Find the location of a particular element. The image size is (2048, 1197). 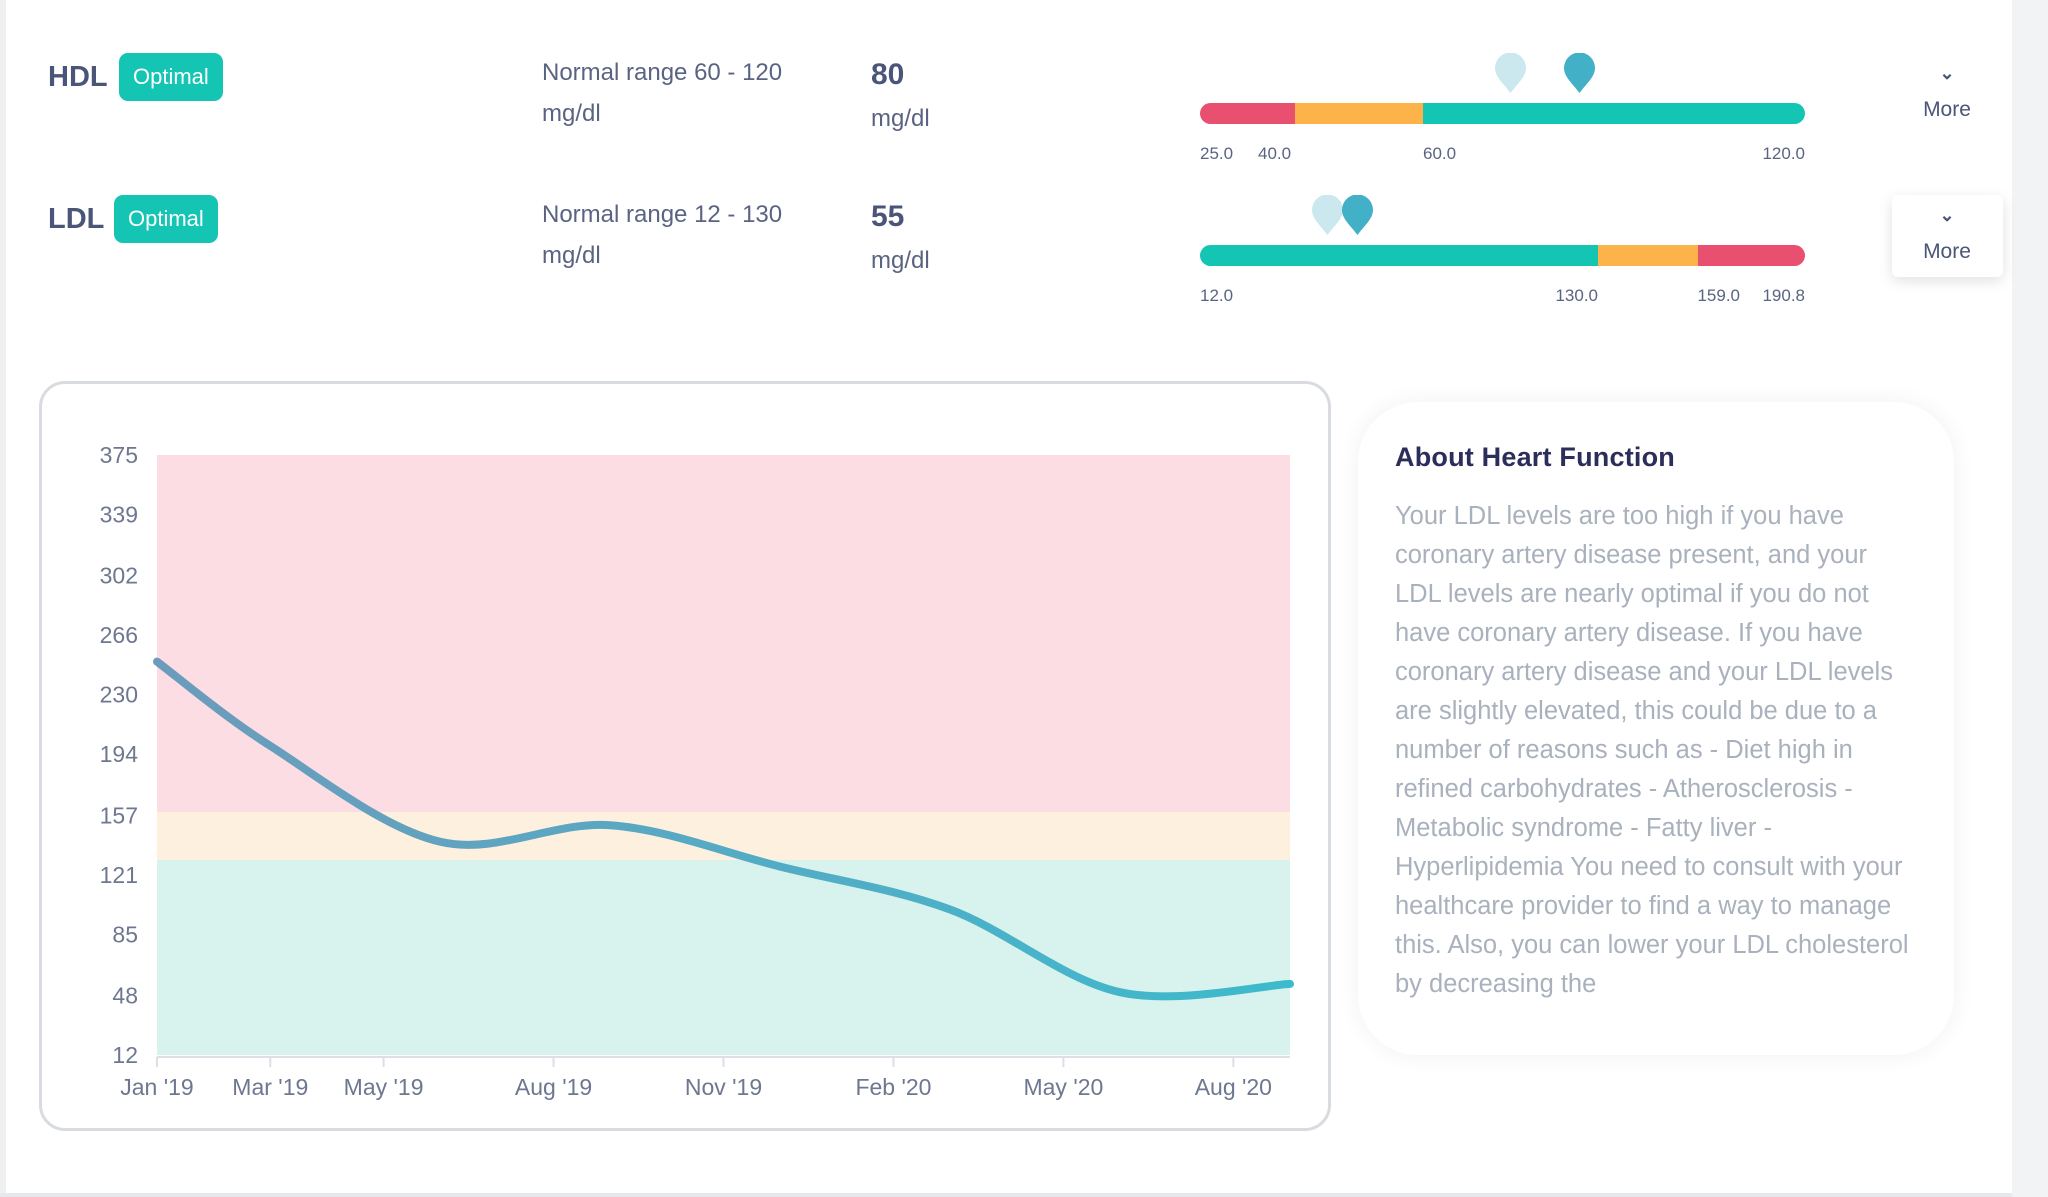

y-tick-label: 339 is located at coordinates (119, 515).